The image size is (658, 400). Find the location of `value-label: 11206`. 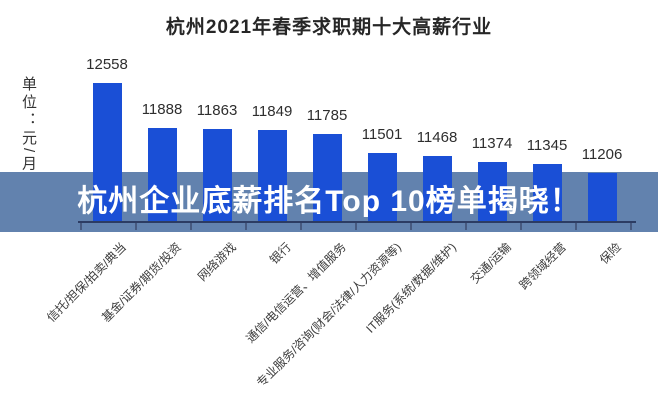

value-label: 11206 is located at coordinates (602, 154).